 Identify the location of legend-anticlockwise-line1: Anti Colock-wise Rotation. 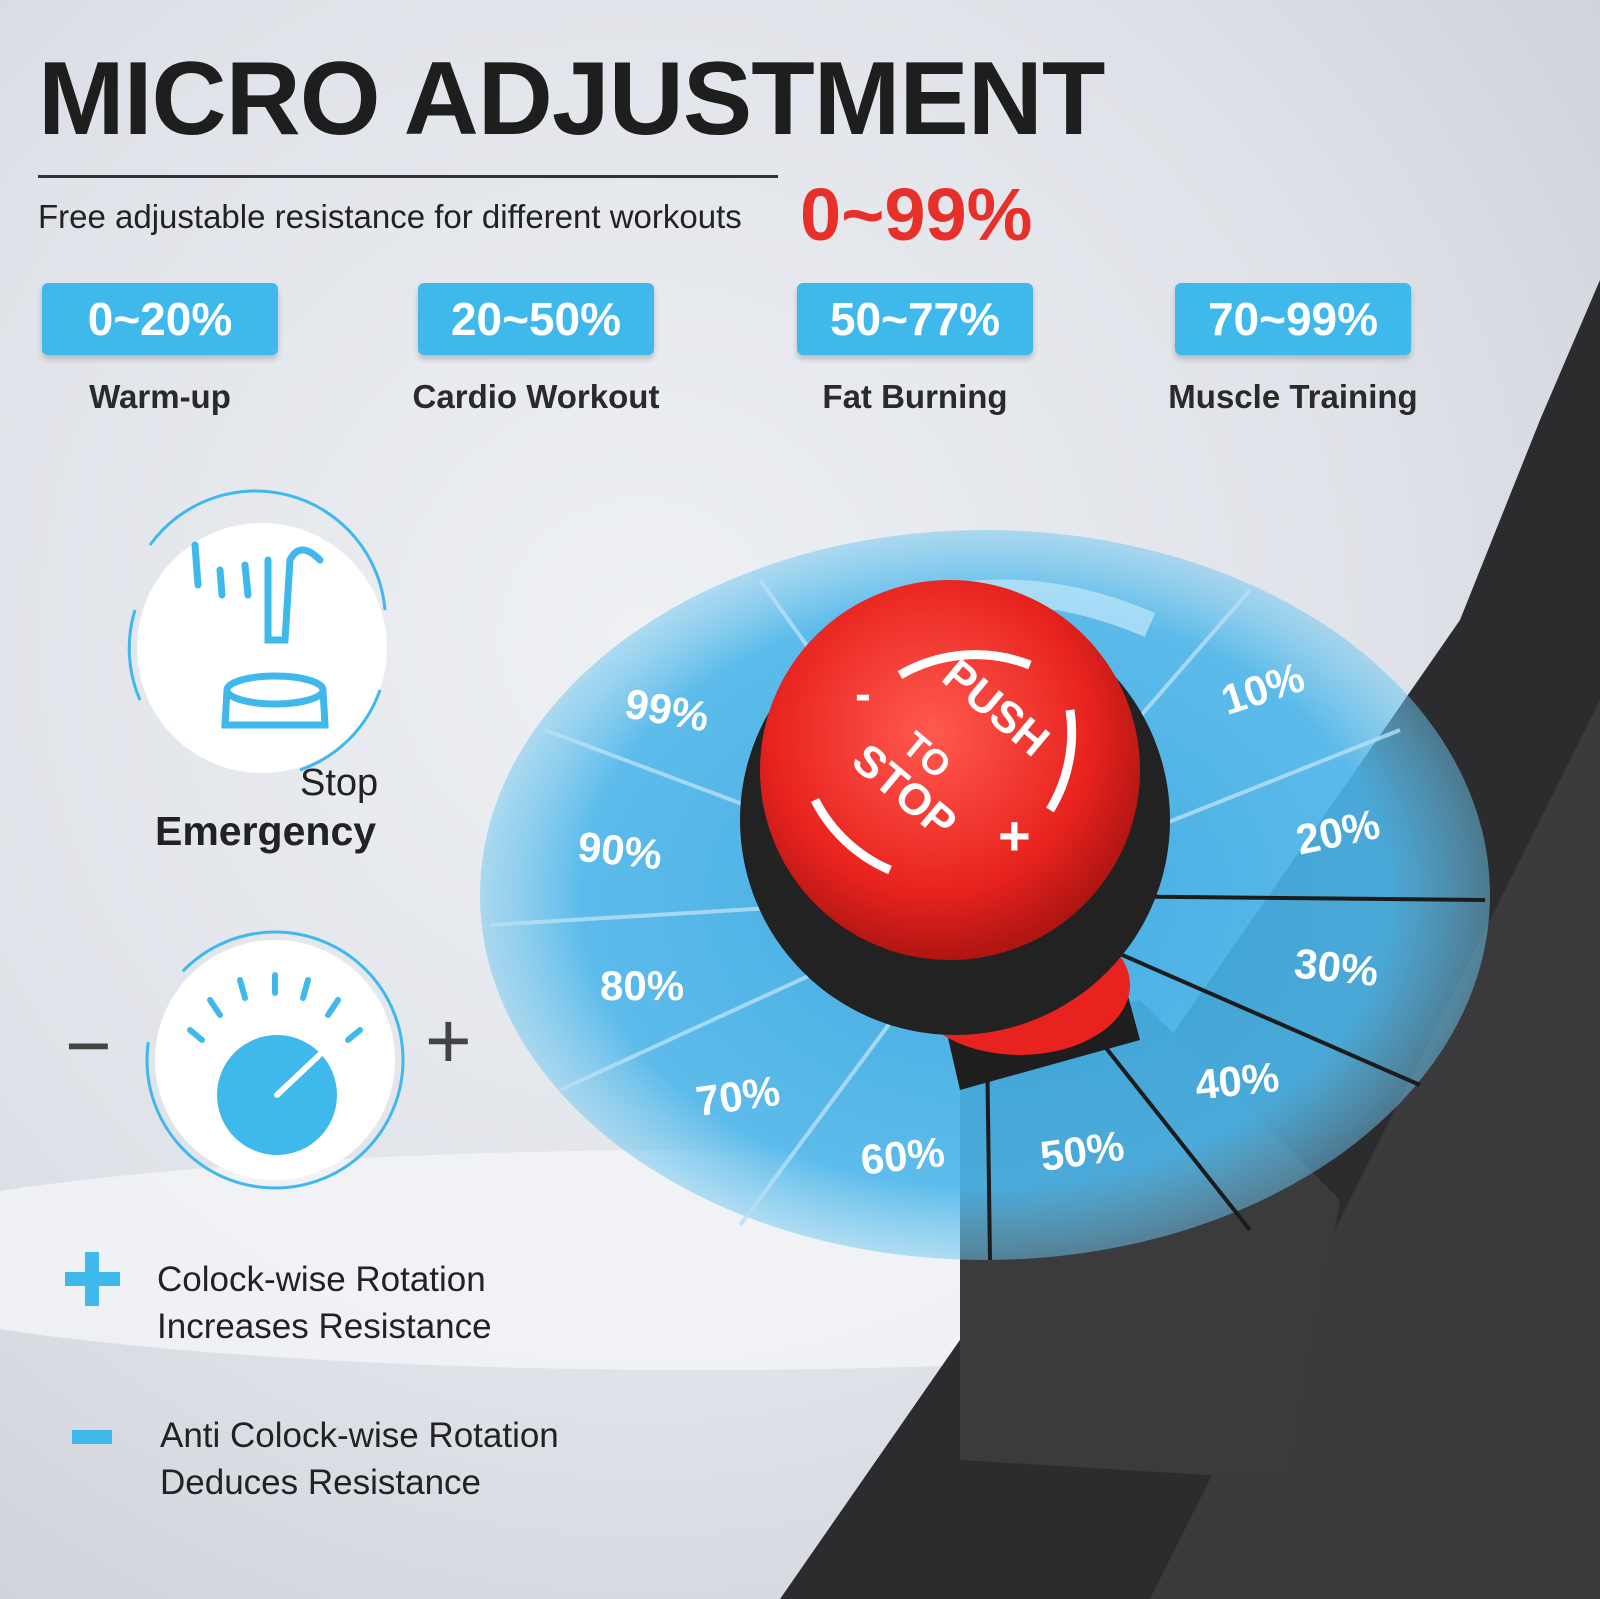
(359, 1435).